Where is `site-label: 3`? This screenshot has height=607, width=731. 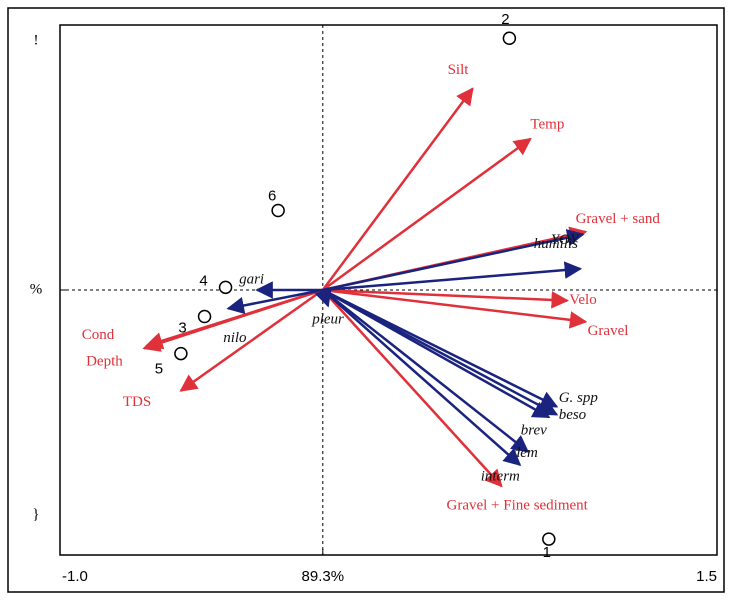 site-label: 3 is located at coordinates (182, 327).